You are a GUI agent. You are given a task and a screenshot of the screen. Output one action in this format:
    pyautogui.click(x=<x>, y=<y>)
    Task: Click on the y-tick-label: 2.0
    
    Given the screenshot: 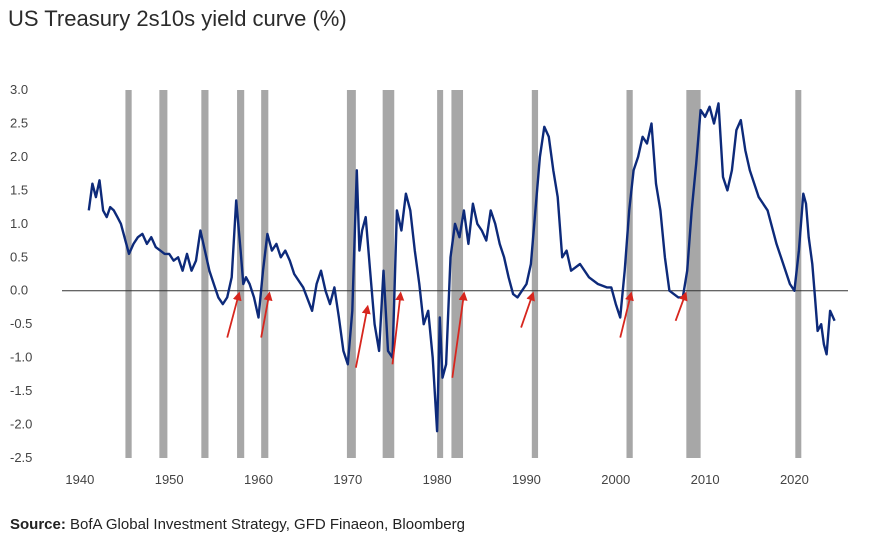 What is the action you would take?
    pyautogui.click(x=19, y=156)
    